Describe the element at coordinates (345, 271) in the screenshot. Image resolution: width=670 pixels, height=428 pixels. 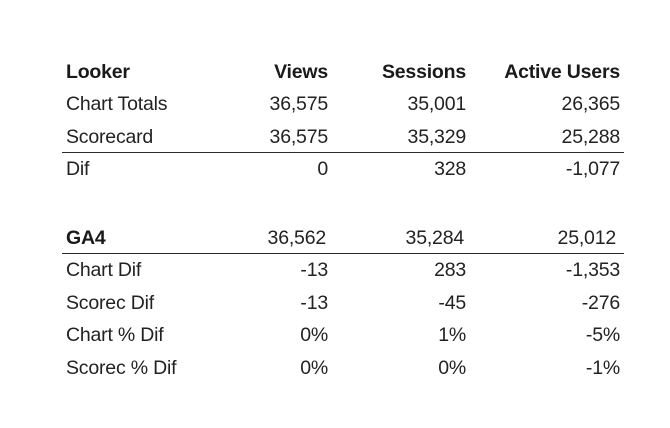
I see `table-row-chart-dif: Chart Dif -13 283 -1,353` at that location.